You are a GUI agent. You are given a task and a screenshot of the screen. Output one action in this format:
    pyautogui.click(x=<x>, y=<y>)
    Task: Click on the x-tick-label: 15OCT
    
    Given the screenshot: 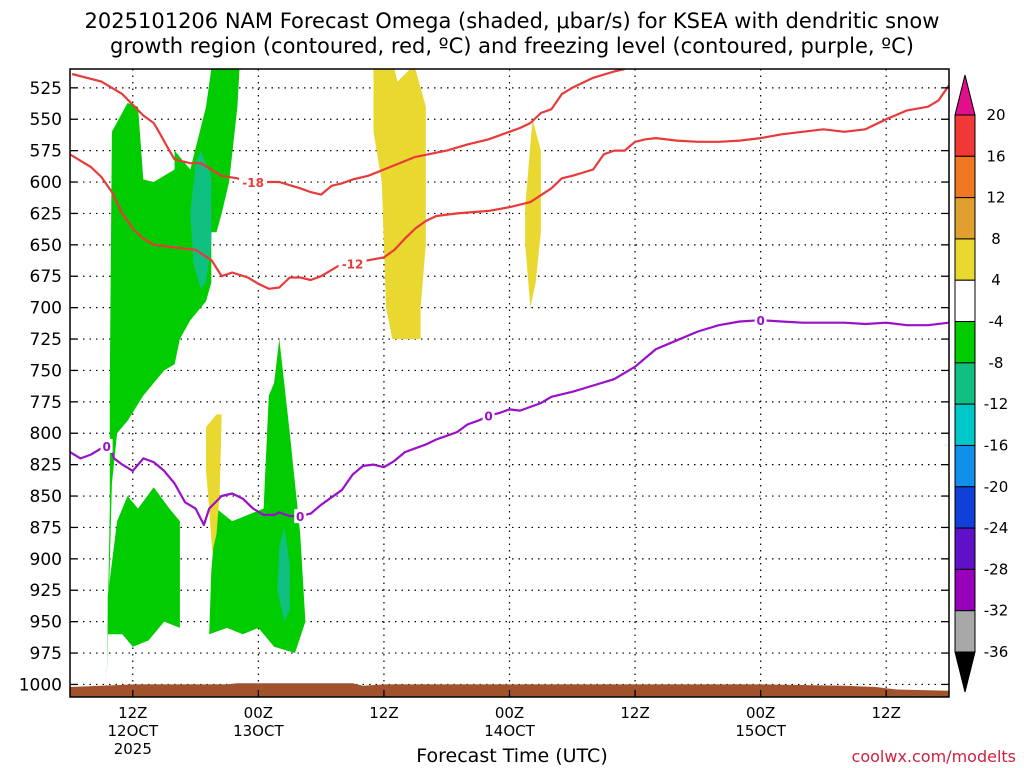 What is the action you would take?
    pyautogui.click(x=760, y=731)
    